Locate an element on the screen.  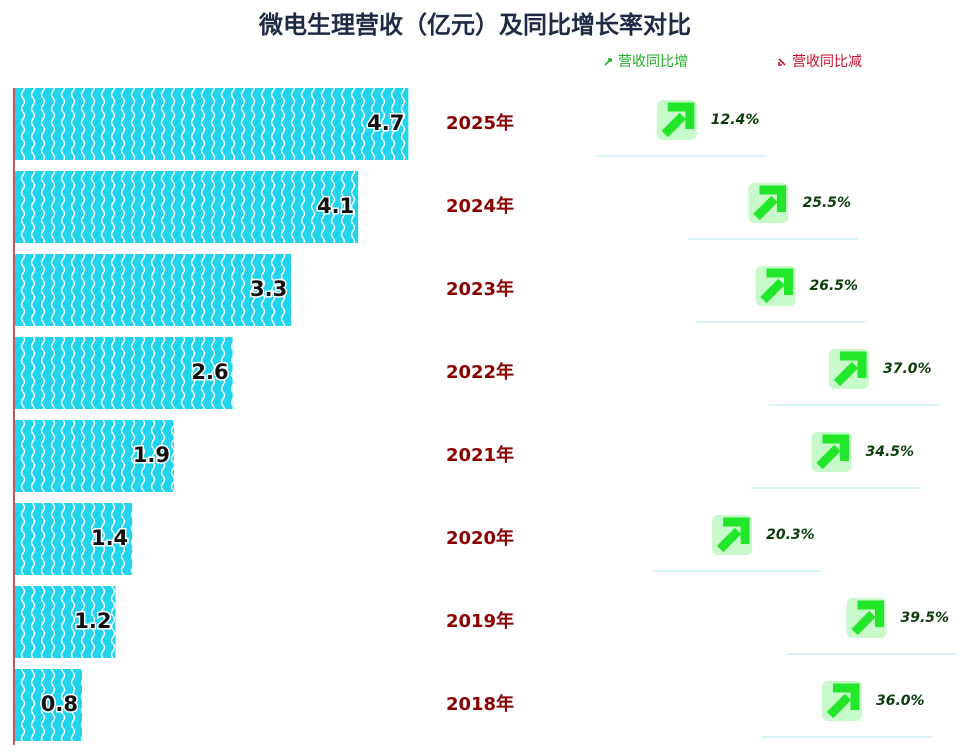
growth-label: 25.5% is located at coordinates (827, 203).